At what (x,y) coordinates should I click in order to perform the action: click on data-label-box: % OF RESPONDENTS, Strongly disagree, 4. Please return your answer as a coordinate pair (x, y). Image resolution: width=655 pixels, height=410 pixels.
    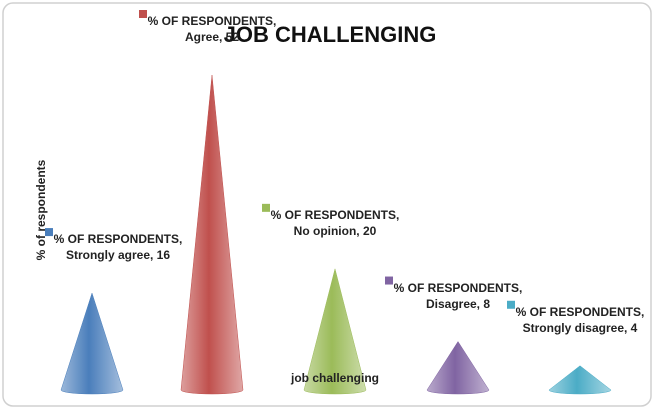
    Looking at the image, I should click on (580, 319).